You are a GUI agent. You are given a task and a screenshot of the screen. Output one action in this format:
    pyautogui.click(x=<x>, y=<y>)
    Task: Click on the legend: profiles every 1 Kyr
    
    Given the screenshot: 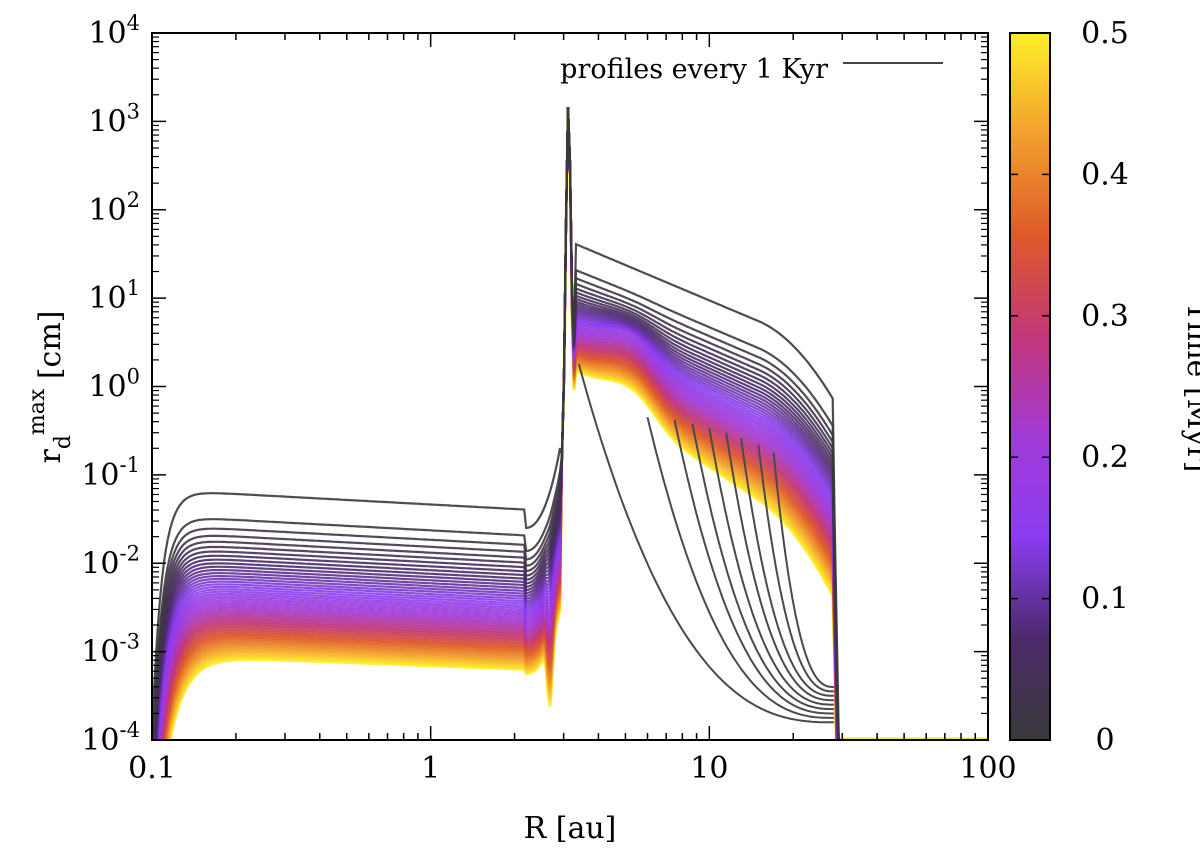 What is the action you would take?
    pyautogui.click(x=751, y=69)
    